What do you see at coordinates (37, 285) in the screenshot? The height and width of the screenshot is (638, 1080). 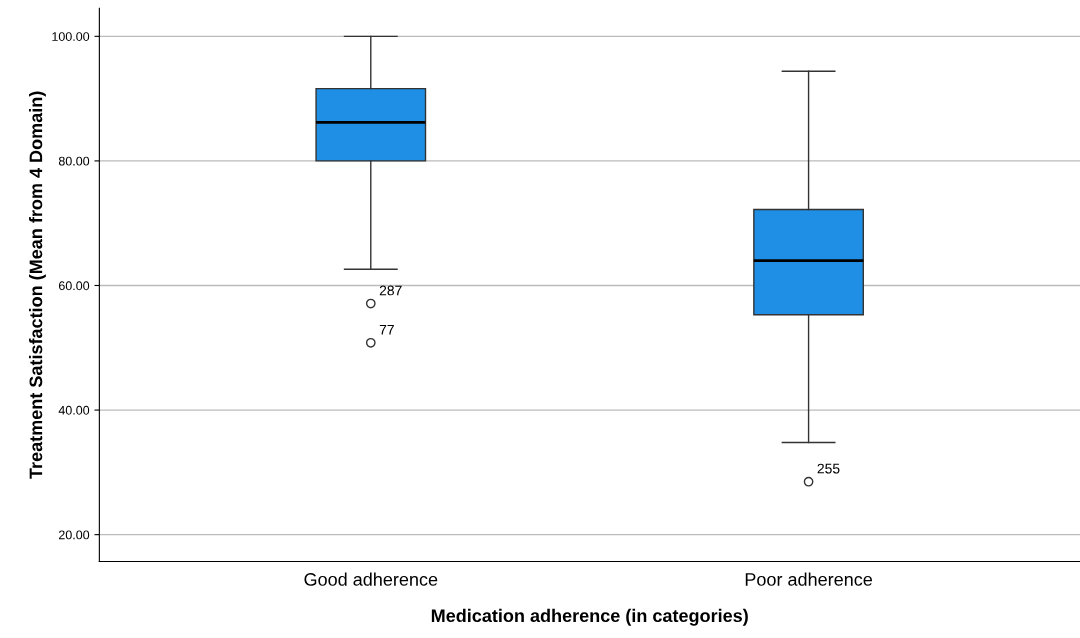 I see `y-axis-title: Treatment Satisfaction (Mean from 4 Domain)` at bounding box center [37, 285].